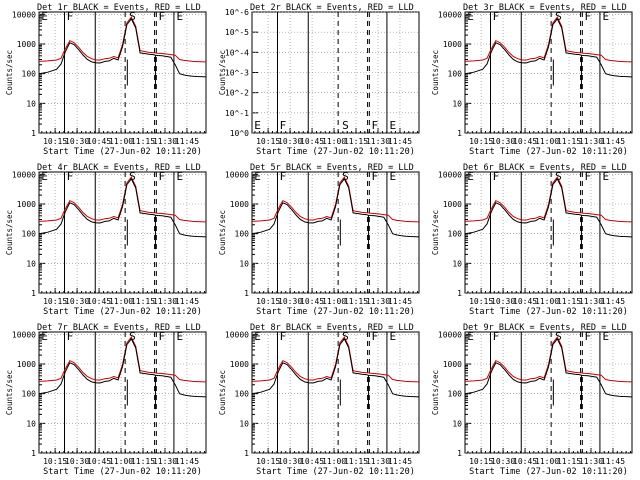  What do you see at coordinates (122, 199) in the screenshot?
I see `series-lld` at bounding box center [122, 199].